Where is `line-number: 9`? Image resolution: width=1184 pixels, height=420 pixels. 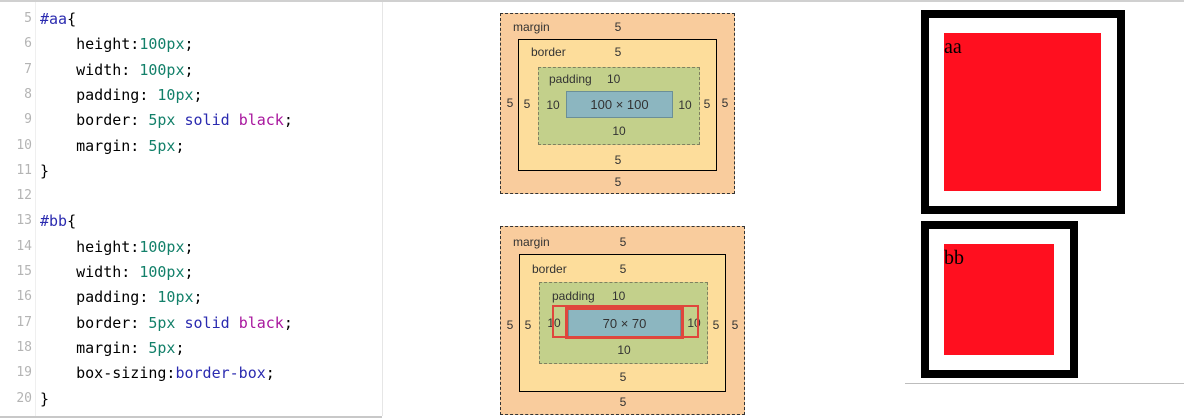 line-number: 9 is located at coordinates (28, 120).